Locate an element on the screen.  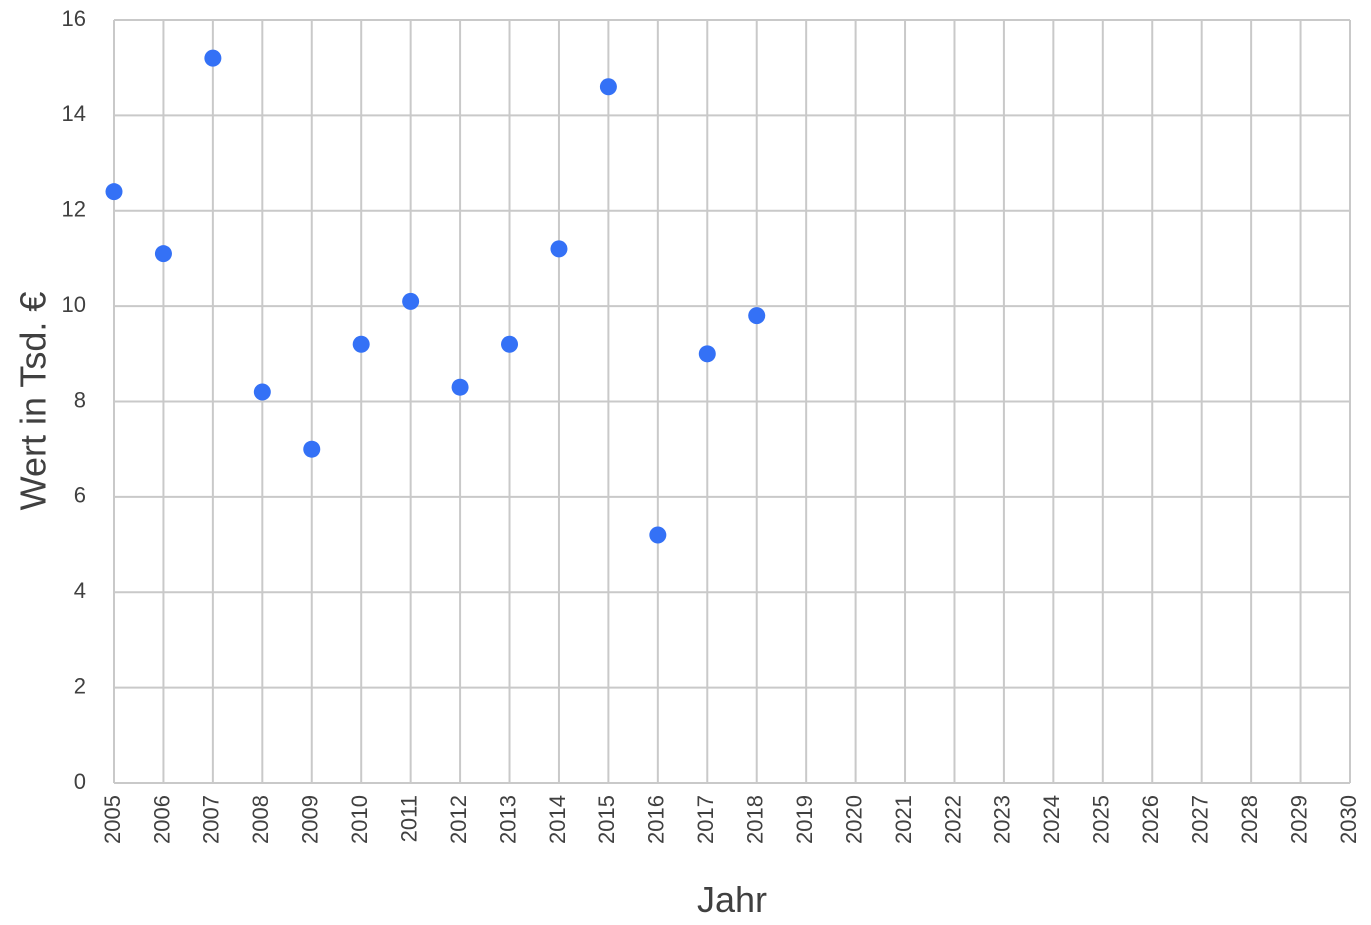
y-tick-label: 6 is located at coordinates (80, 495).